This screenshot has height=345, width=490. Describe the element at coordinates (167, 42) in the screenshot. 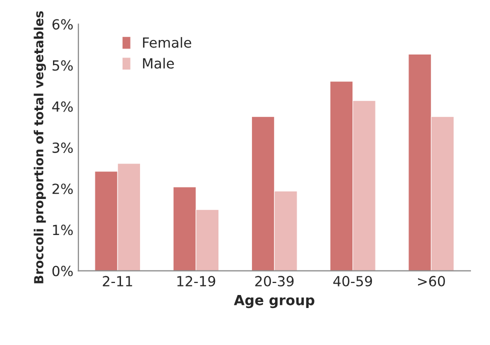

I see `legend-label: Female` at that location.